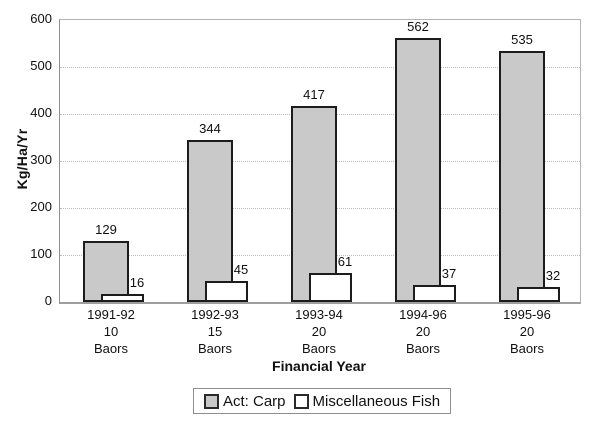 Image resolution: width=600 pixels, height=428 pixels. I want to click on category-label-line: 1993-94, so click(319, 314).